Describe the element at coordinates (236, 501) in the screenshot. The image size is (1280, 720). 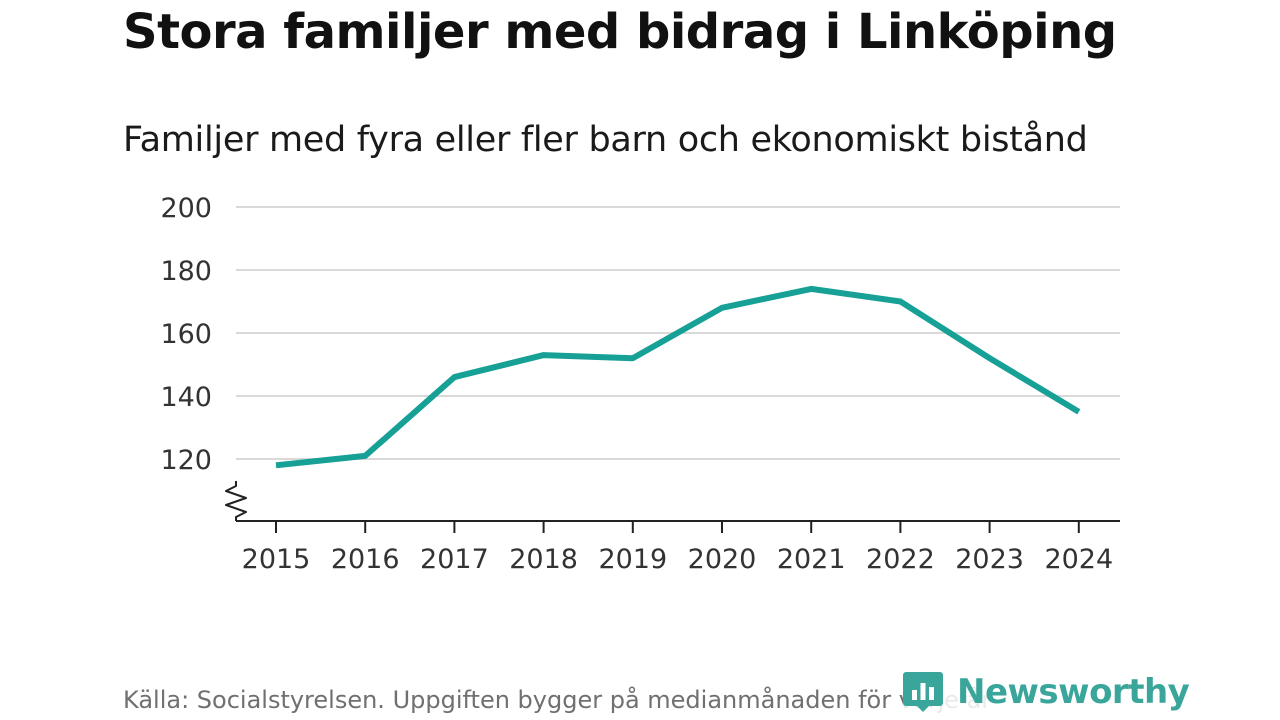
I see `axis-break-icon` at that location.